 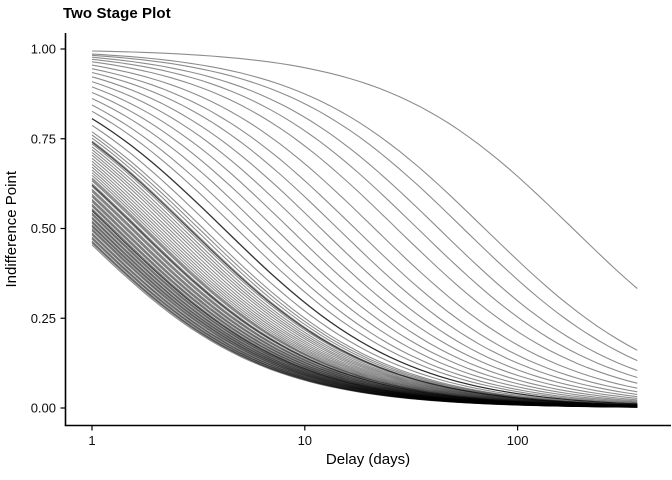 I want to click on y-tick-label: 0.25, so click(x=43, y=318).